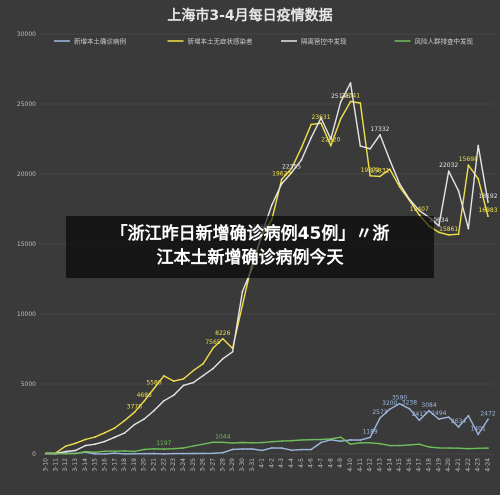  I want to click on x-tick-label: 4-23, so click(478, 465).